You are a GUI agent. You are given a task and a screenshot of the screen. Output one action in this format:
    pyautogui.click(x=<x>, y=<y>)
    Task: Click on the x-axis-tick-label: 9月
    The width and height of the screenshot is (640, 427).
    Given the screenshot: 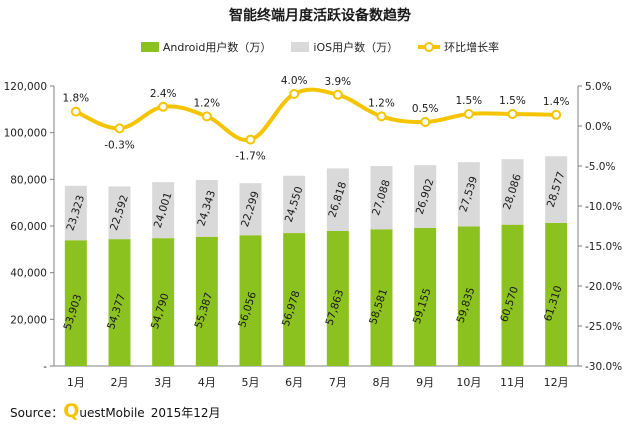 What is the action you would take?
    pyautogui.click(x=425, y=382)
    